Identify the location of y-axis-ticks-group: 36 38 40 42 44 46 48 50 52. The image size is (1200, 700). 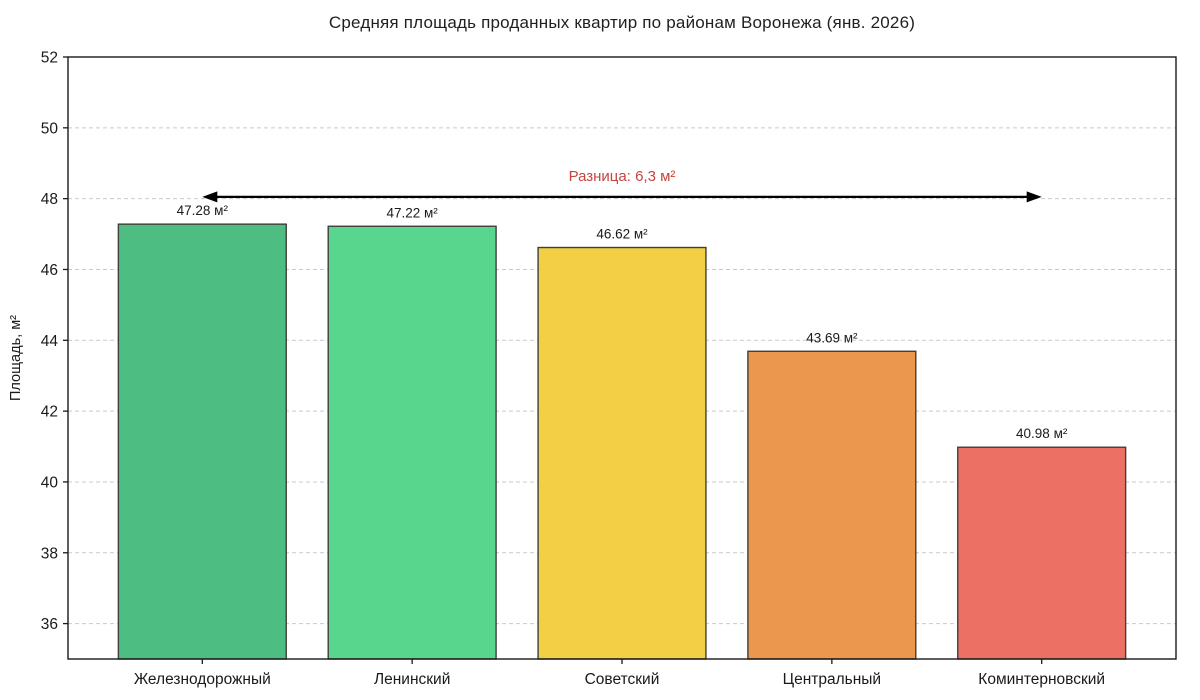
(54, 341).